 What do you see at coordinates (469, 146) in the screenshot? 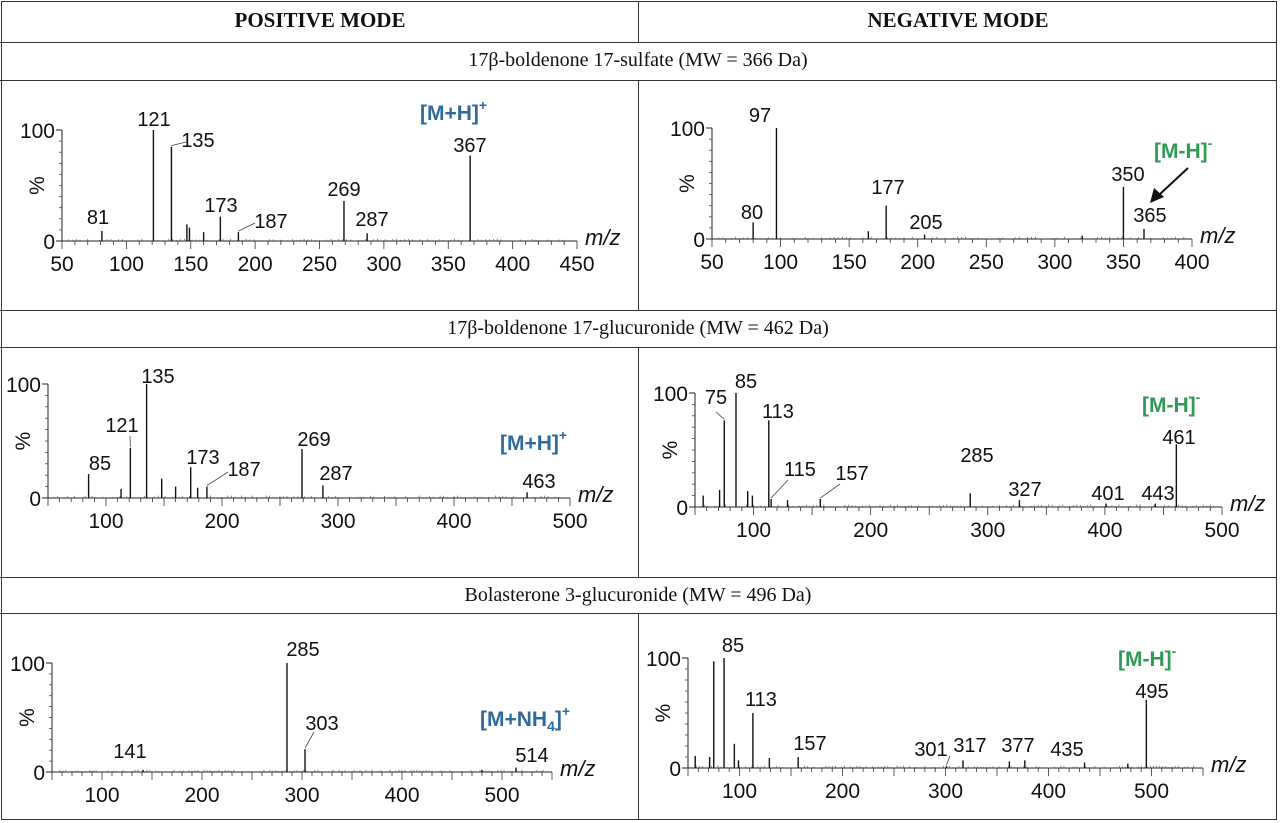
I see `peak-label-367: 367` at bounding box center [469, 146].